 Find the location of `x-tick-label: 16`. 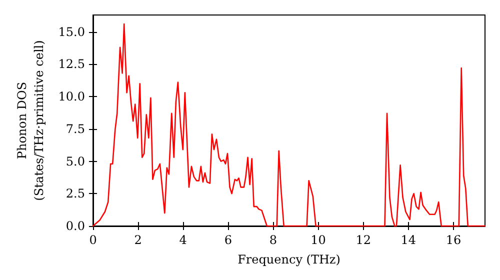

x-tick-label: 16 is located at coordinates (454, 240).